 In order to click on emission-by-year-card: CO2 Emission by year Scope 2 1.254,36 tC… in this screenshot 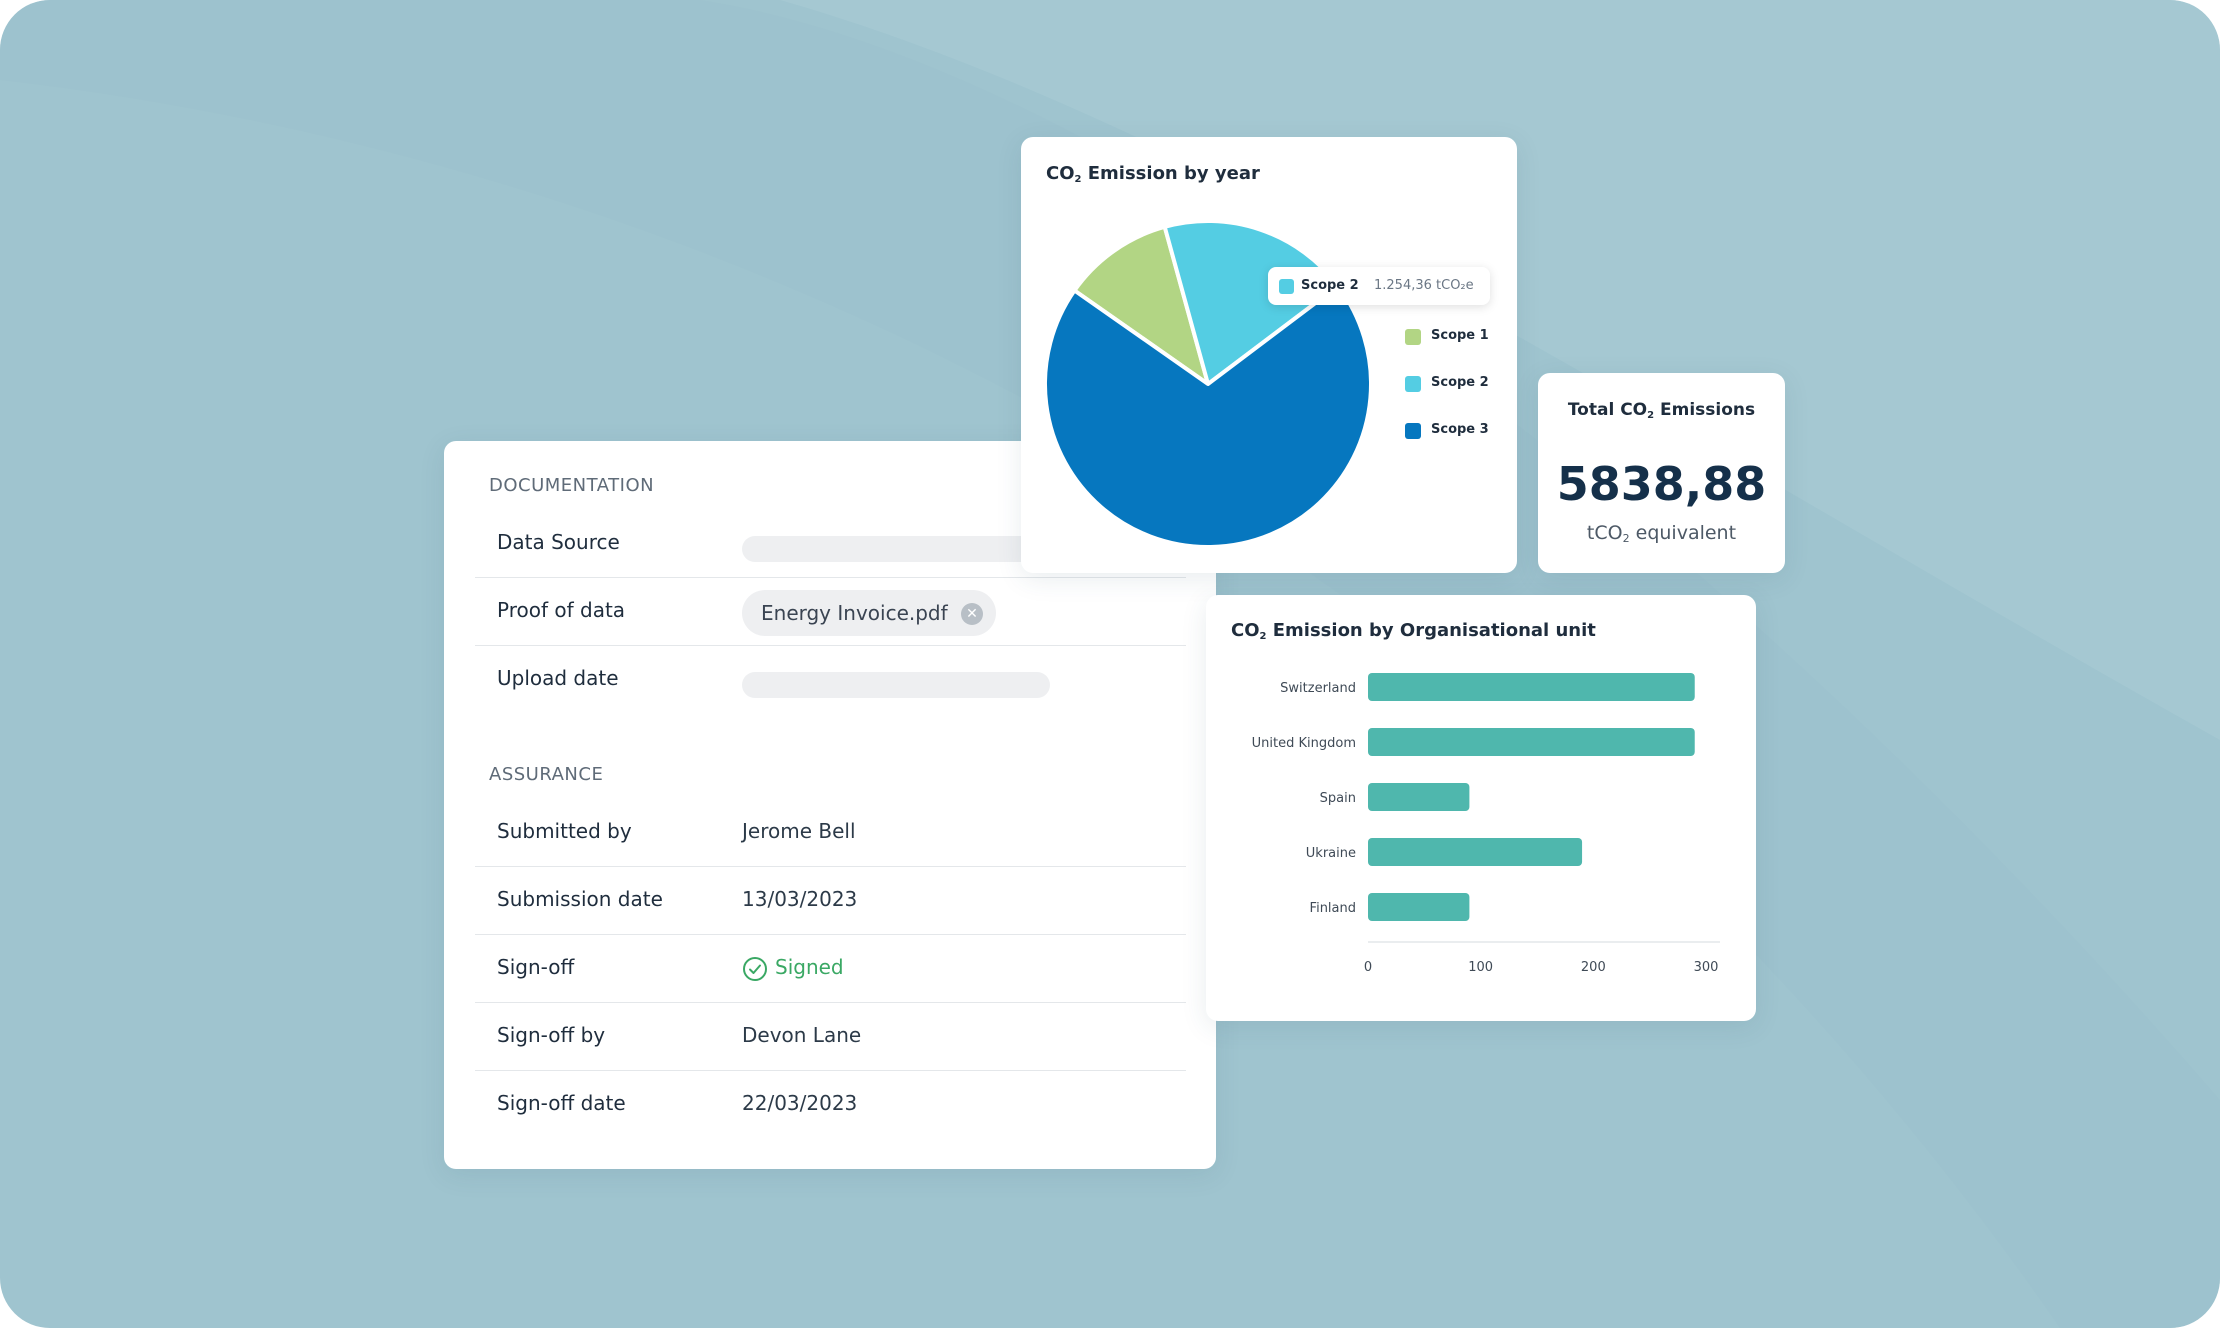, I will do `click(1269, 355)`.